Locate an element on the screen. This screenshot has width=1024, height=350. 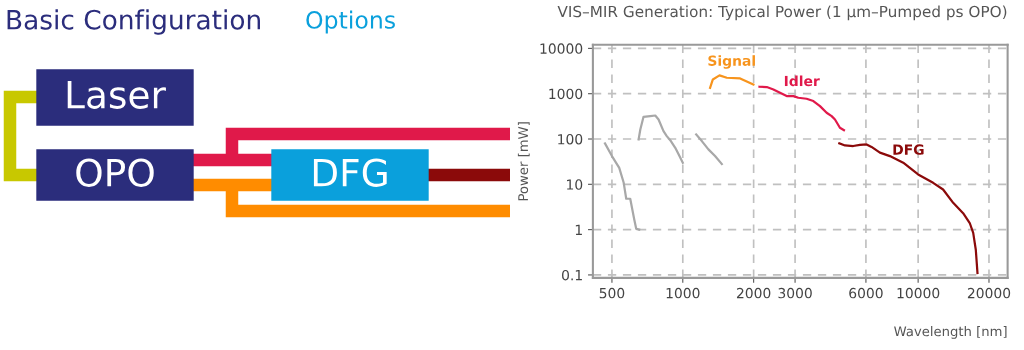
y-tick-label: 10 is located at coordinates (575, 184).